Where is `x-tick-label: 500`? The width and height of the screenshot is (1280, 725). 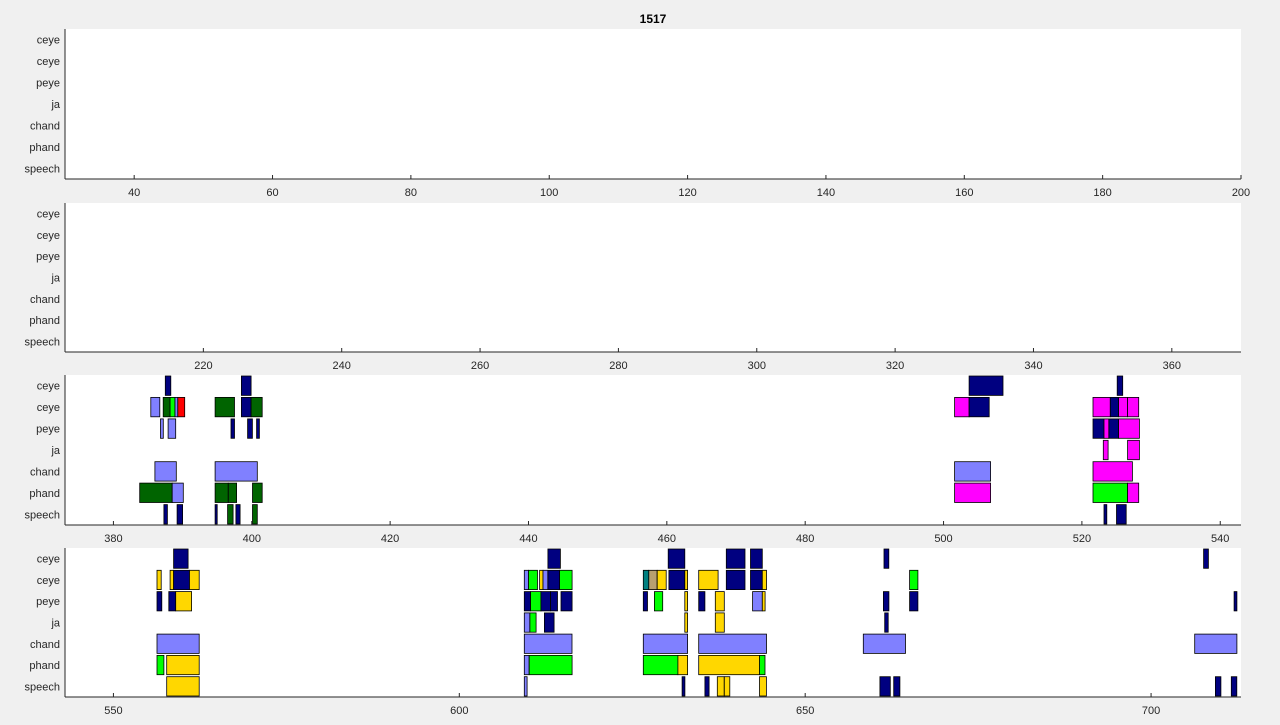 x-tick-label: 500 is located at coordinates (943, 539).